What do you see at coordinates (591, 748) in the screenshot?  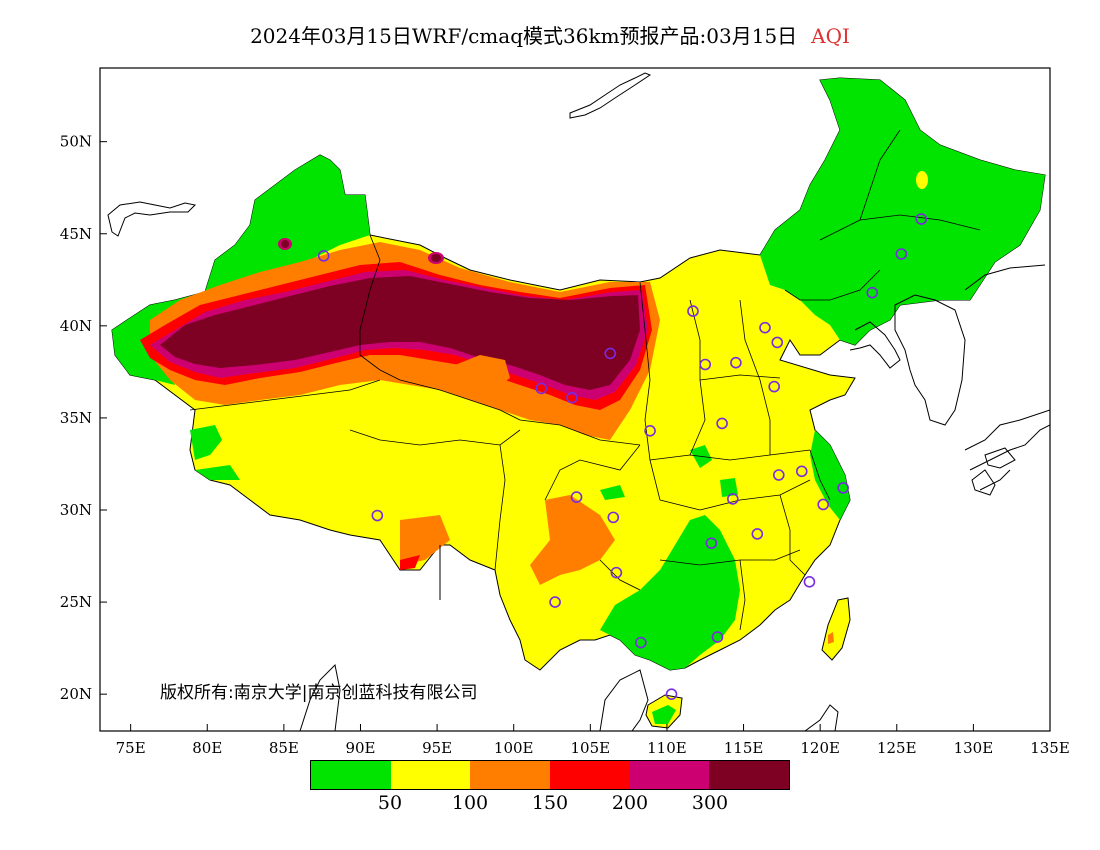 I see `lon-tick-label: 105E` at bounding box center [591, 748].